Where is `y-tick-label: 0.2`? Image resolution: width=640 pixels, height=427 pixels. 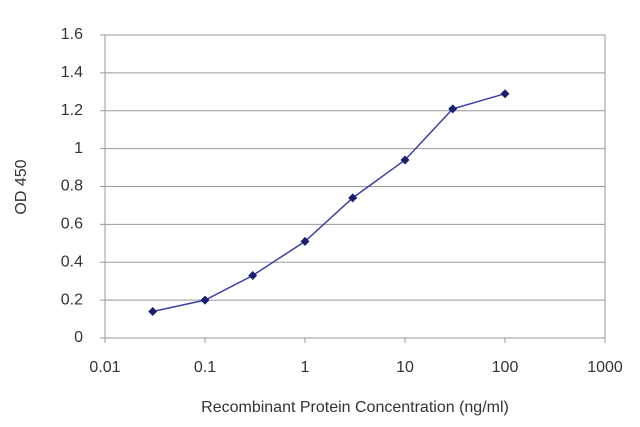 y-tick-label: 0.2 is located at coordinates (72, 299).